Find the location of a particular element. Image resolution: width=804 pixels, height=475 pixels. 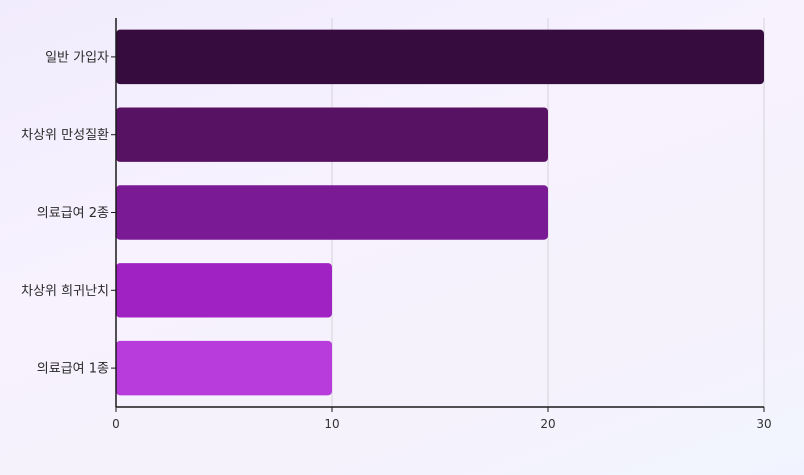

category-label-1: 차상위 만성질환 is located at coordinates (65, 135).